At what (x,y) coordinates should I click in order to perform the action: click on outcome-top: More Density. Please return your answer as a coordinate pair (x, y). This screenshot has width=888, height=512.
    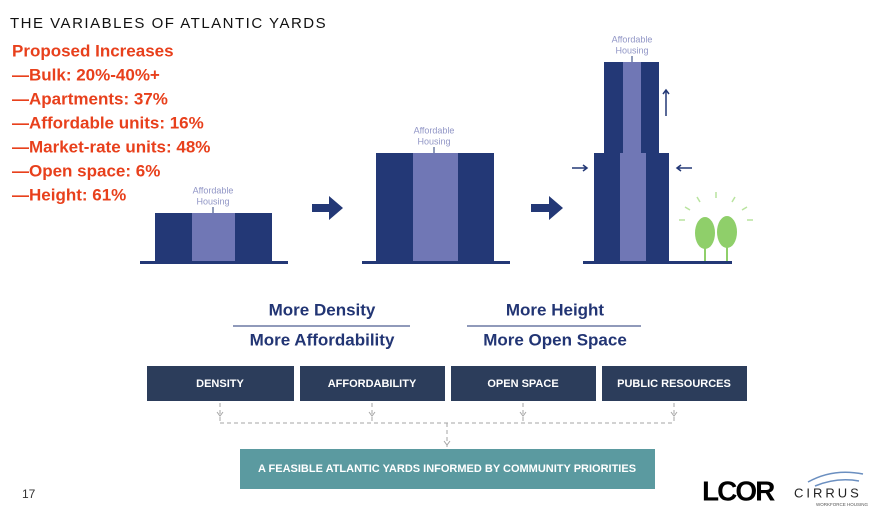
    Looking at the image, I should click on (322, 309).